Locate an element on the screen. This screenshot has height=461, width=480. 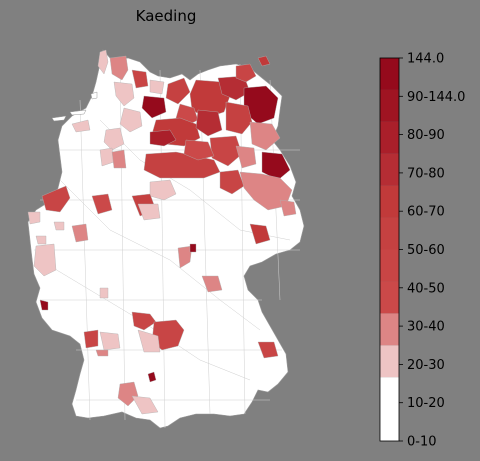
legend-tick-label: 20-30 is located at coordinates (426, 365).